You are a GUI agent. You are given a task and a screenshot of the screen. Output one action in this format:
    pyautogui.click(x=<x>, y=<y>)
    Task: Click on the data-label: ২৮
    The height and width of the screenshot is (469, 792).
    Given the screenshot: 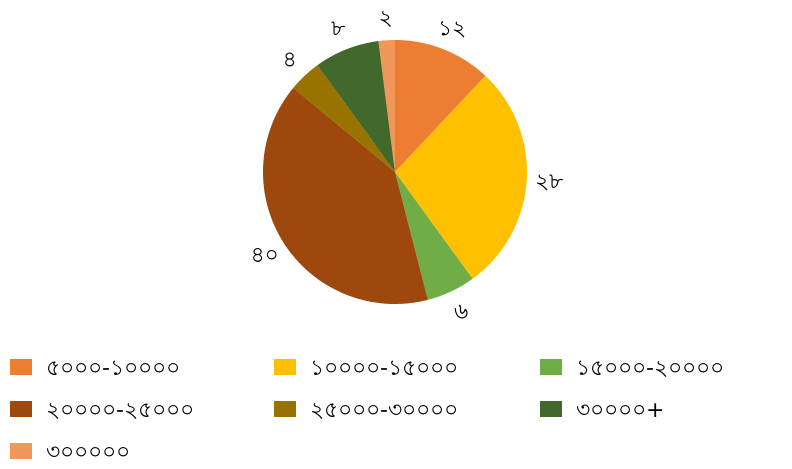 What is the action you would take?
    pyautogui.click(x=549, y=182)
    